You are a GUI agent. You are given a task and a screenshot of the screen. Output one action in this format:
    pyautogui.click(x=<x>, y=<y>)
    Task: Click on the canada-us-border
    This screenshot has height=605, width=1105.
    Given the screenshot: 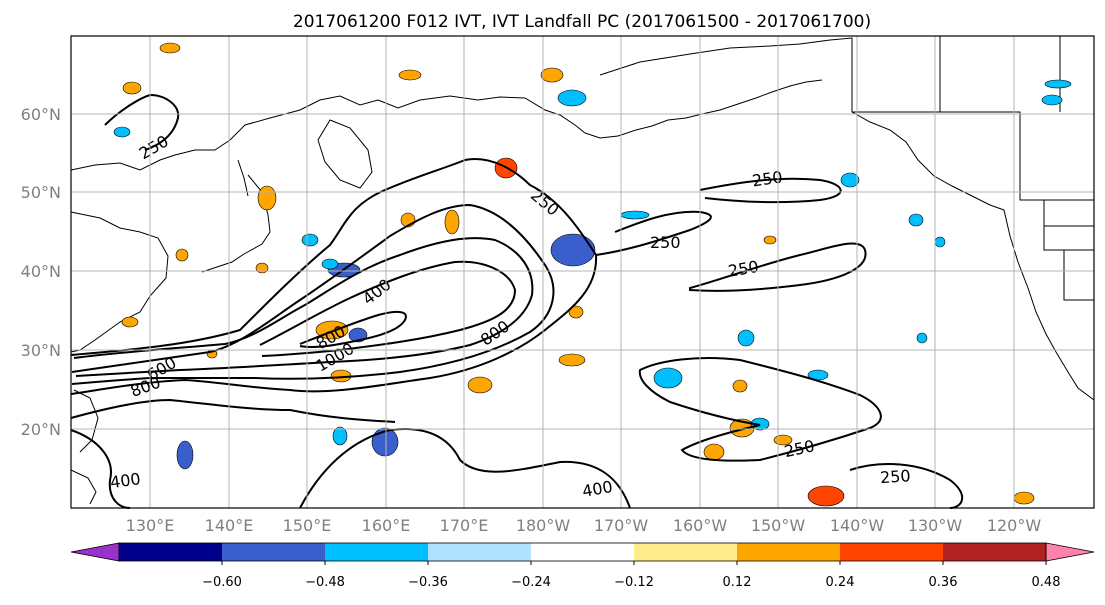 What is the action you would take?
    pyautogui.click(x=973, y=156)
    